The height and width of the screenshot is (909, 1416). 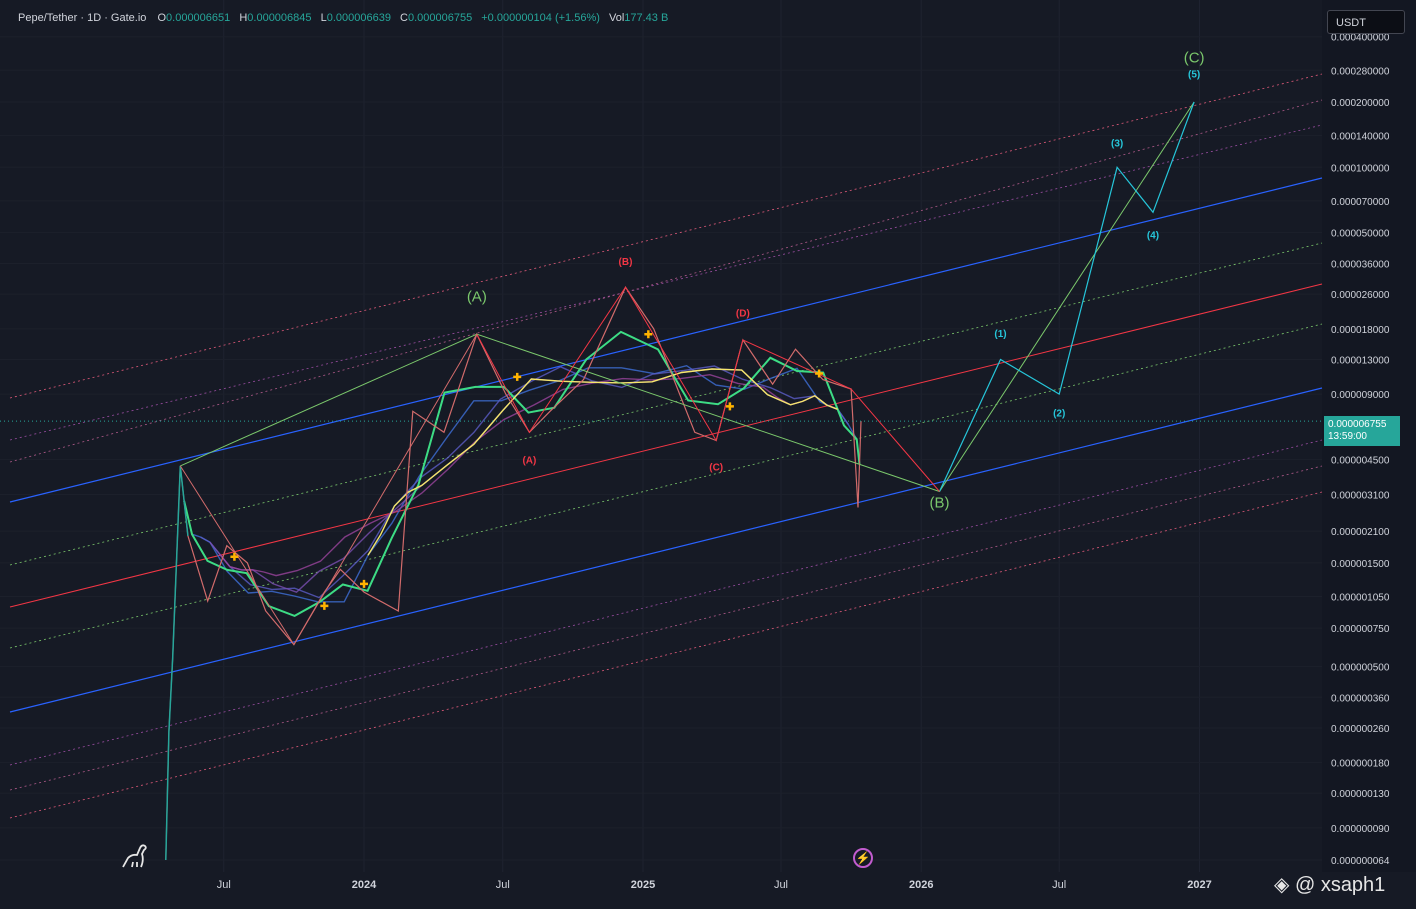 I want to click on last-price-value: 0.000006755, so click(x=1357, y=424).